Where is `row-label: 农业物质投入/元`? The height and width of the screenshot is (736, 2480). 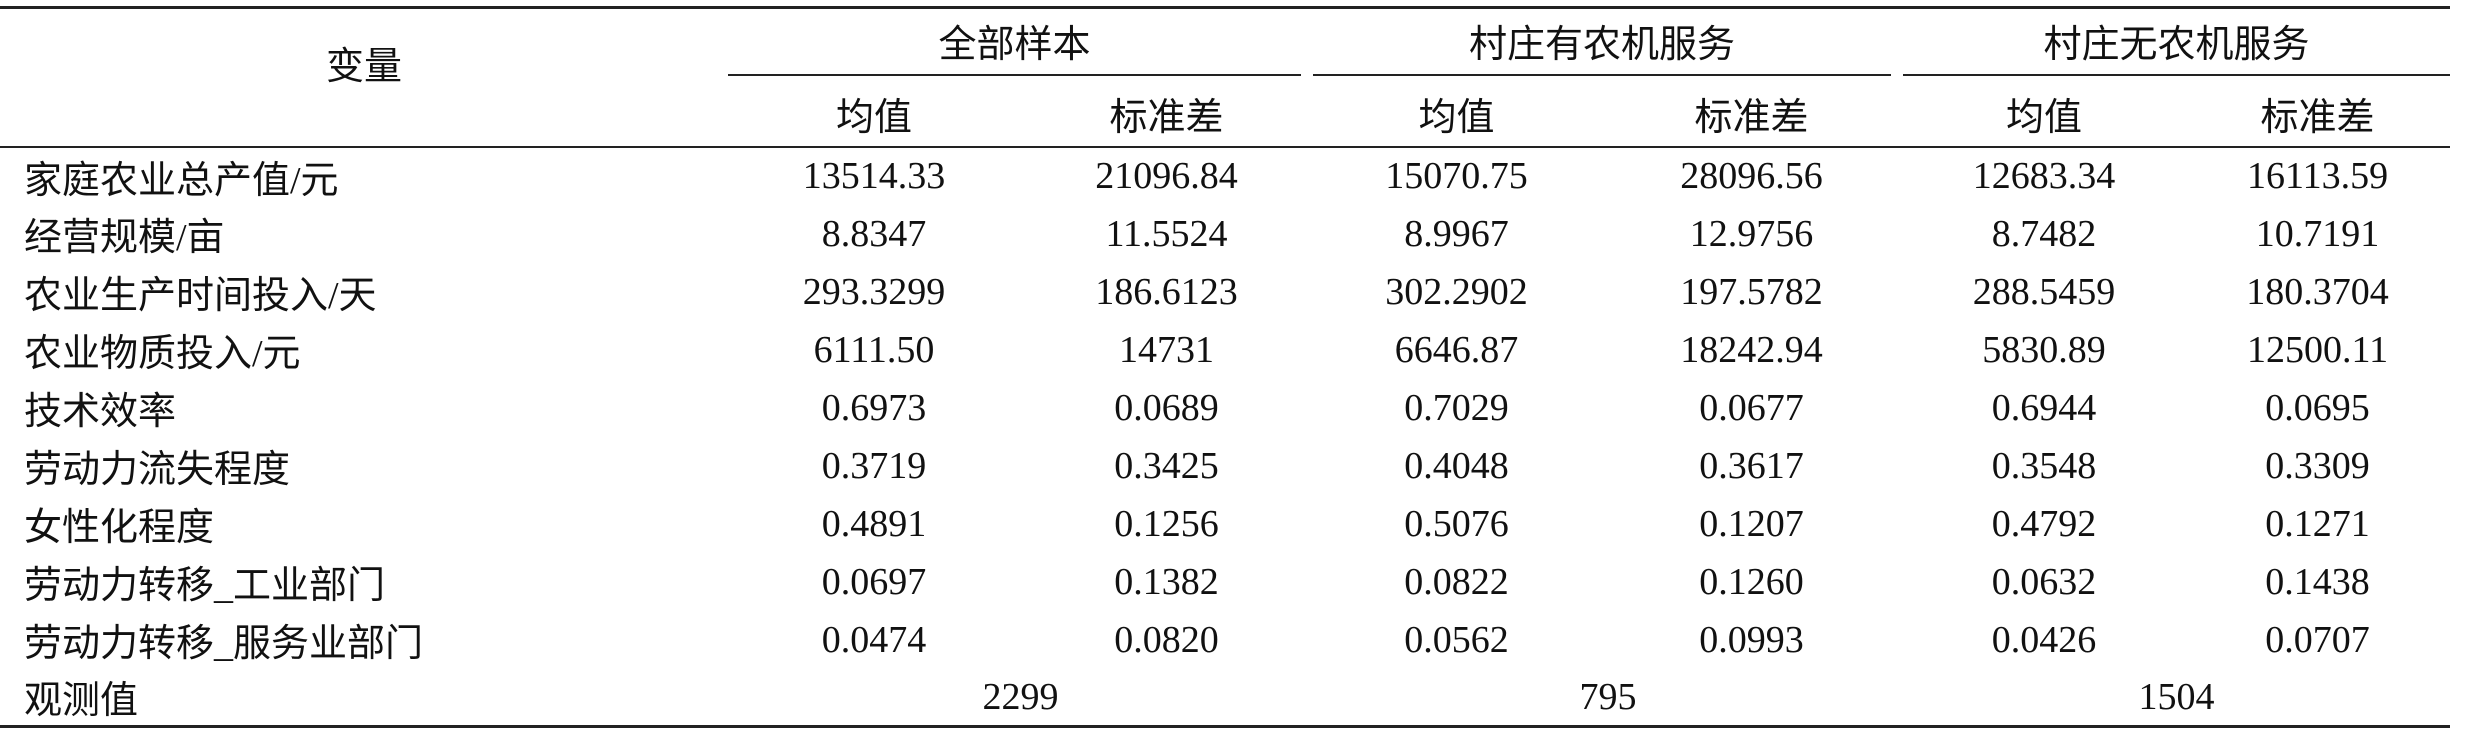
row-label: 农业物质投入/元 is located at coordinates (162, 354).